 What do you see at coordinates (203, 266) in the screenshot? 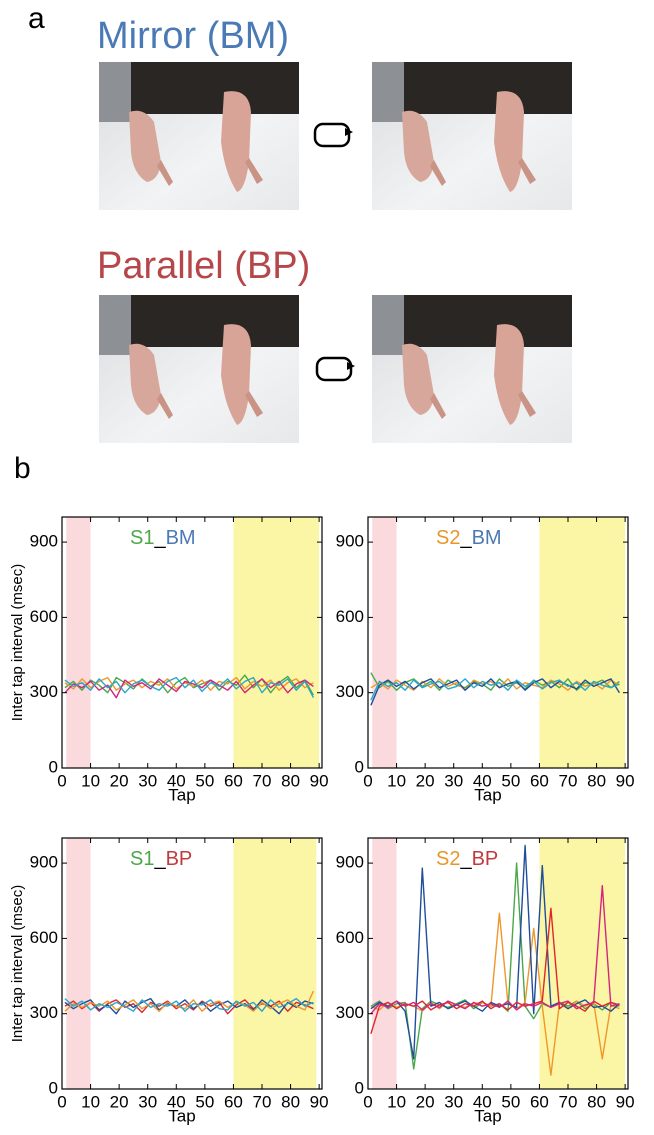
I see `condition-title: Parallel (BP)` at bounding box center [203, 266].